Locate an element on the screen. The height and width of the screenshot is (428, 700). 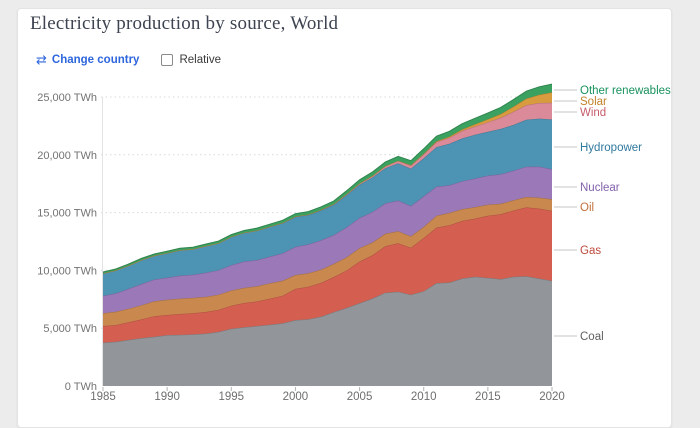
legend-item-solar: Solar is located at coordinates (593, 102).